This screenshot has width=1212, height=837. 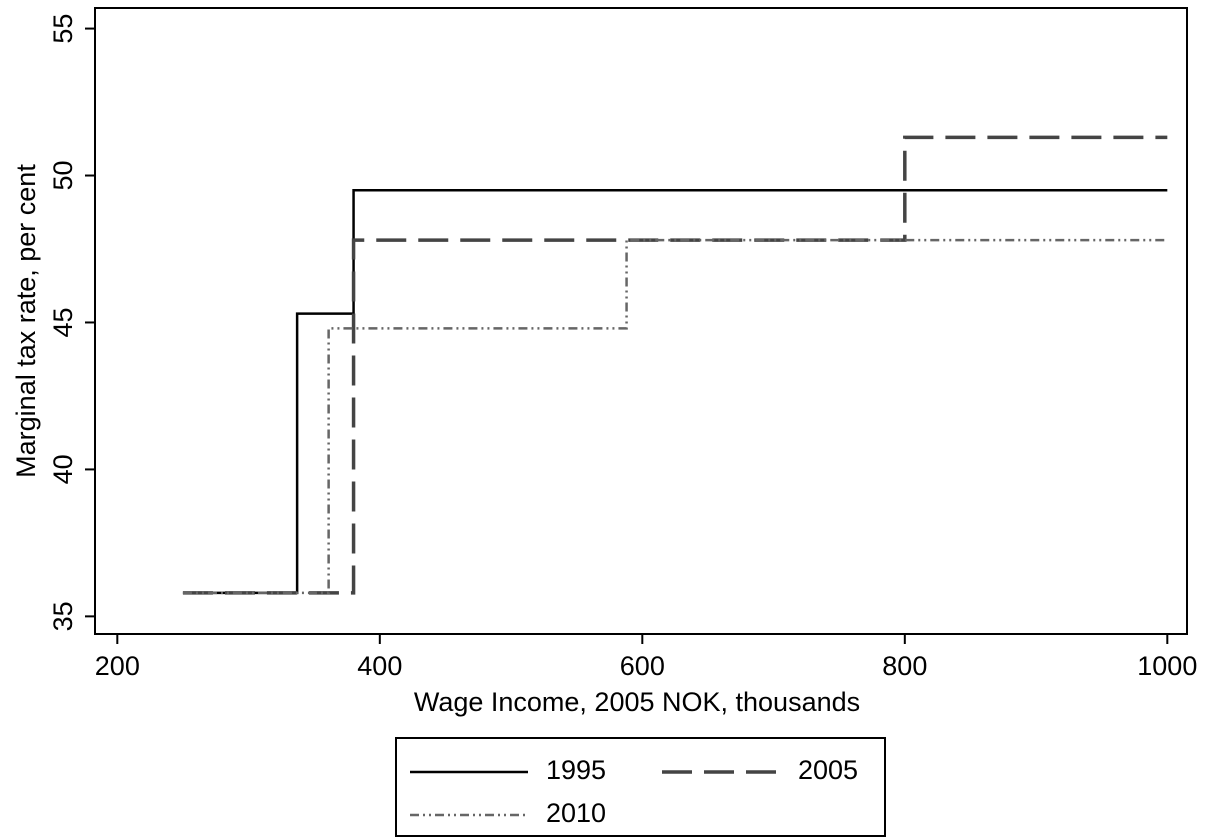 I want to click on x-tick-label: 1000, so click(x=1167, y=666).